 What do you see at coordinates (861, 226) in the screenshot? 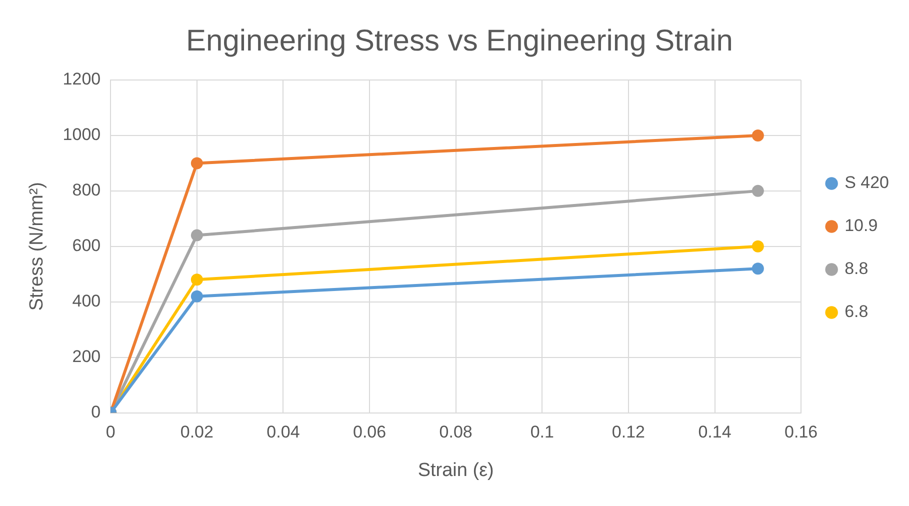
I see `legend-label: 10.9` at bounding box center [861, 226].